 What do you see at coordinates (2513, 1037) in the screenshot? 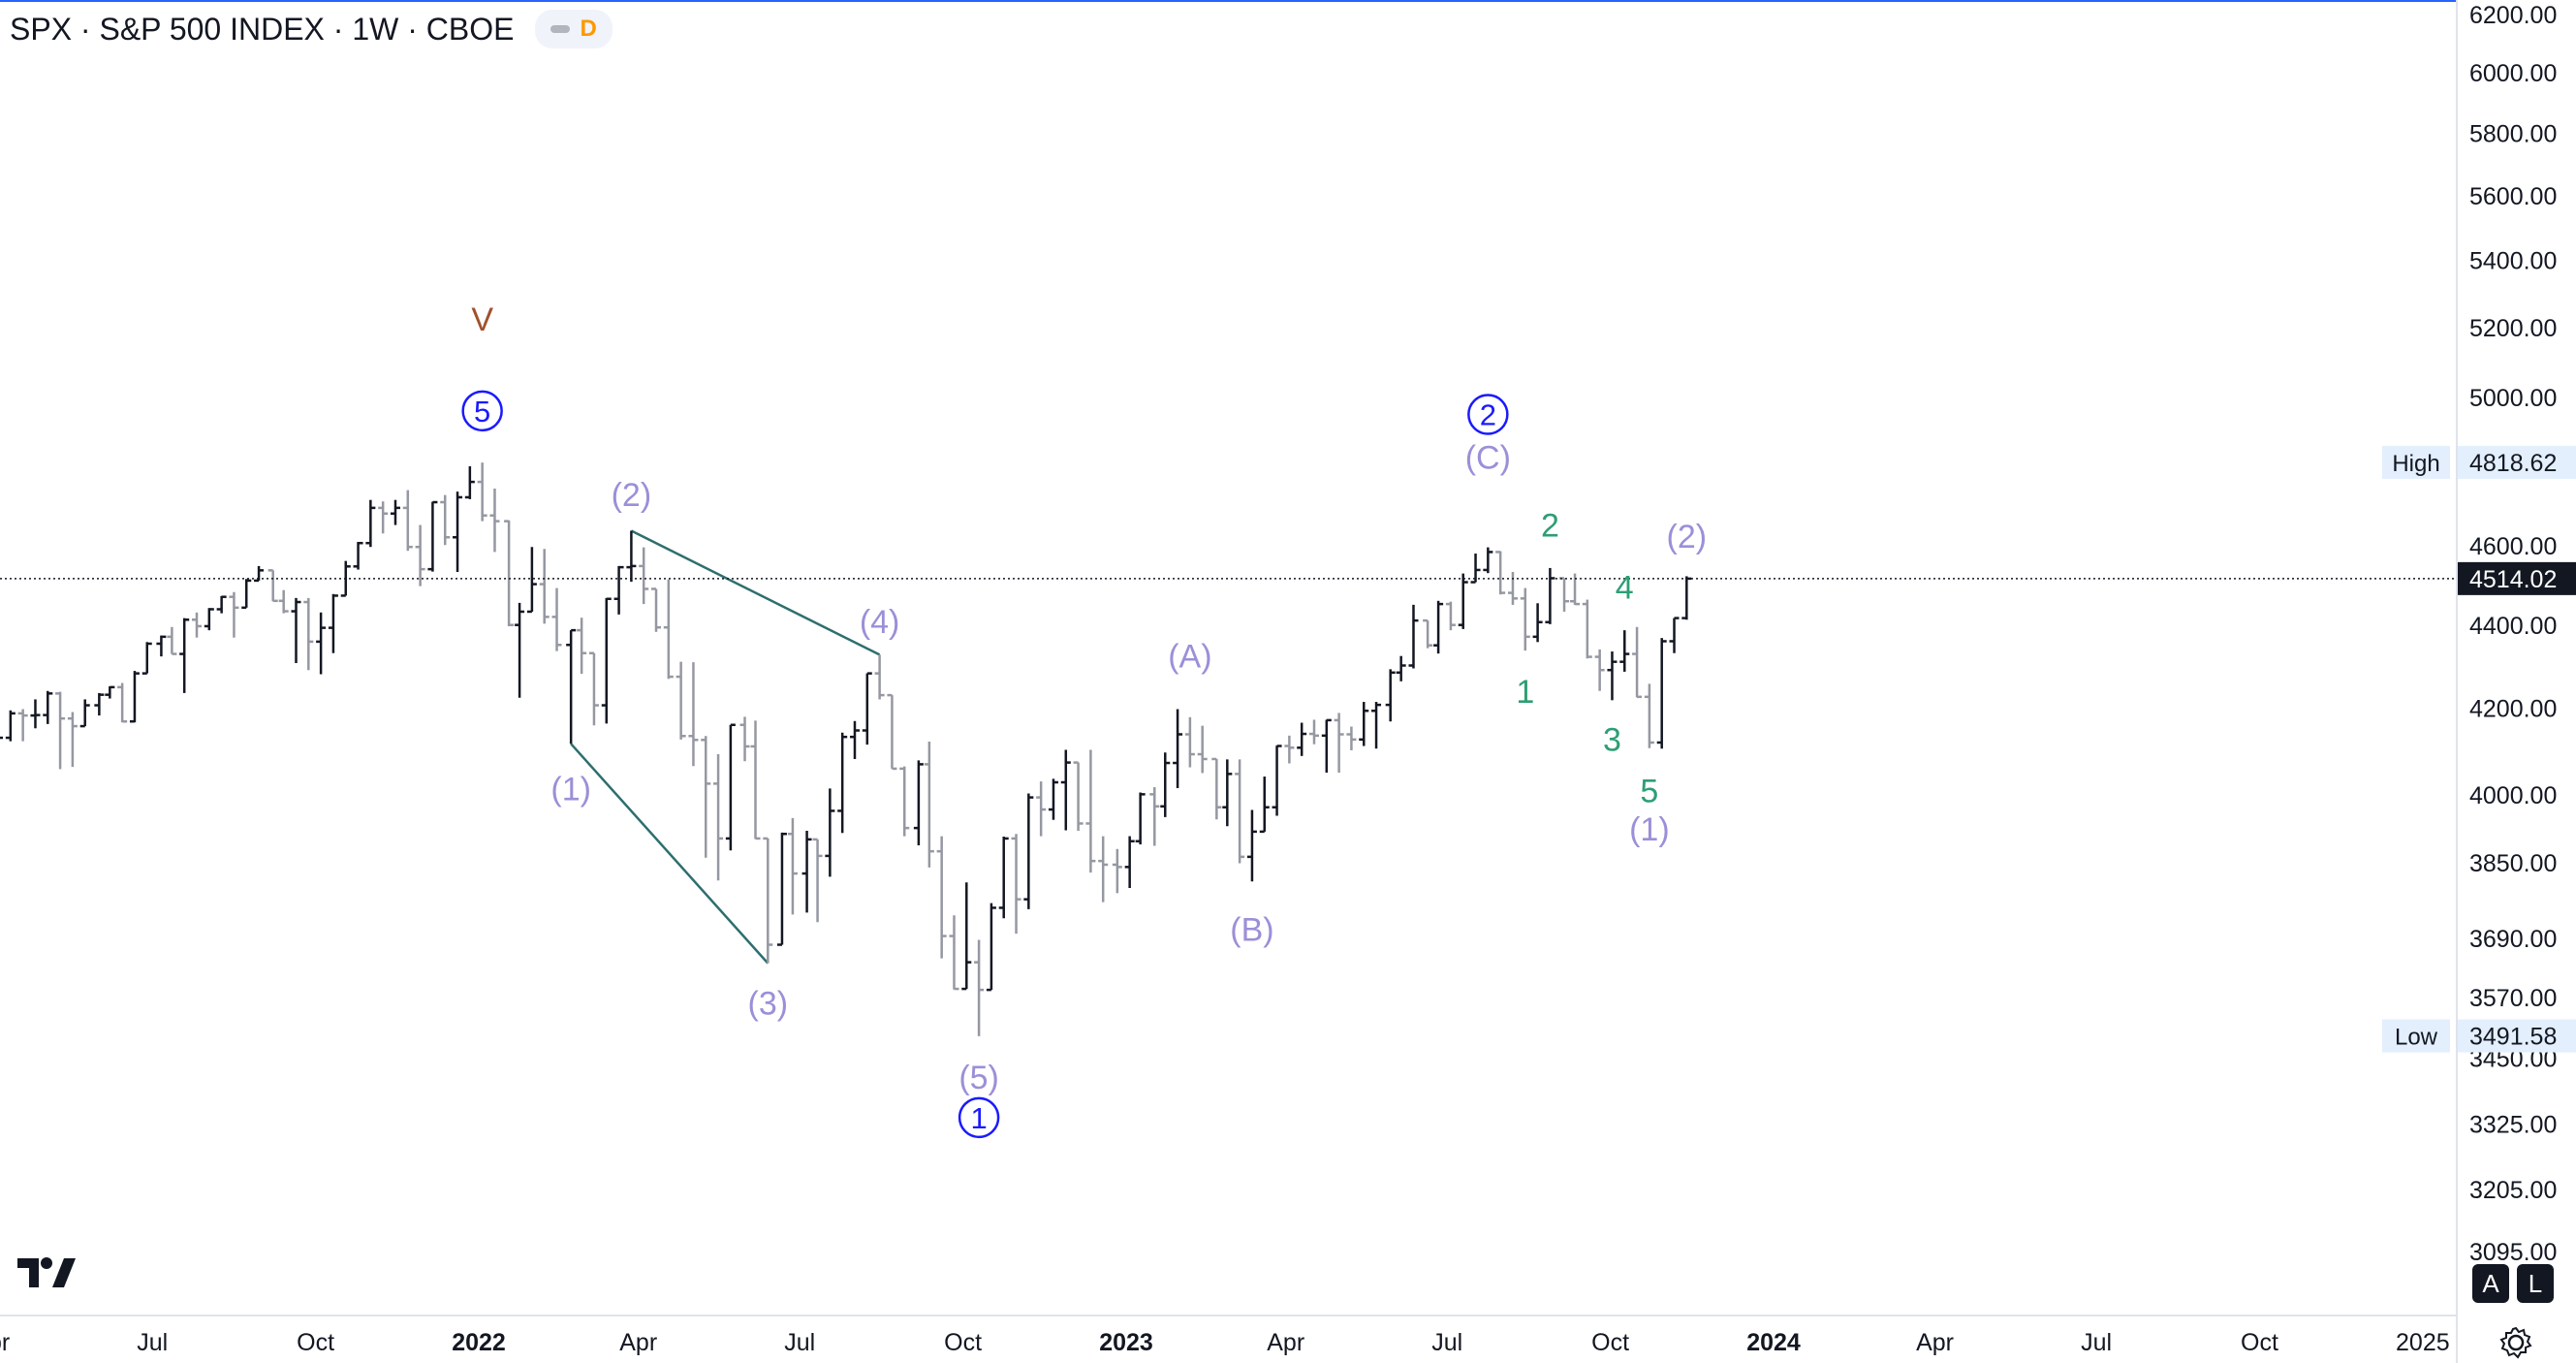
I see `price-tag-value: 3491.58` at bounding box center [2513, 1037].